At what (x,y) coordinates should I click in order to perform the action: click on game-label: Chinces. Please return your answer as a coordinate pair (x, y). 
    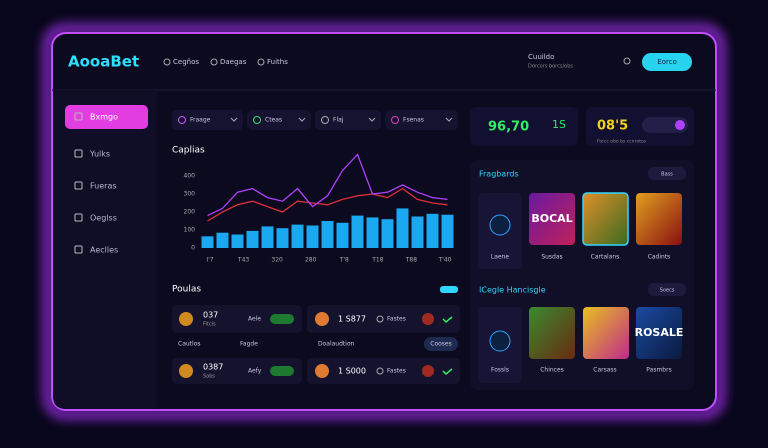
    Looking at the image, I should click on (552, 370).